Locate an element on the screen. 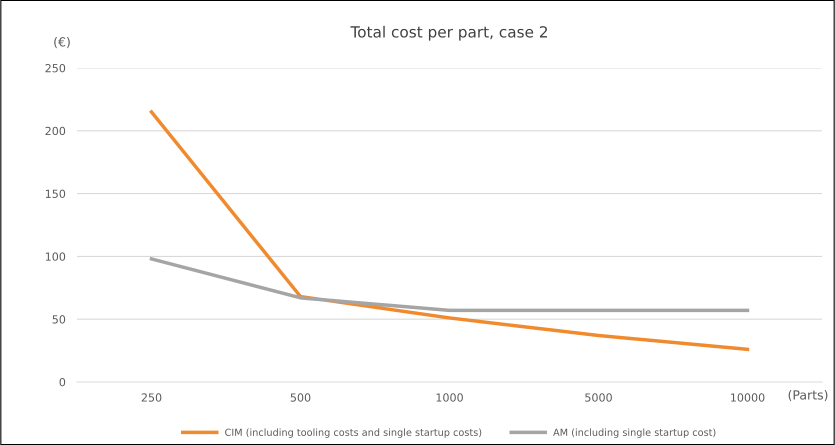 The height and width of the screenshot is (445, 835). x-tick-label: 10000 is located at coordinates (747, 397).